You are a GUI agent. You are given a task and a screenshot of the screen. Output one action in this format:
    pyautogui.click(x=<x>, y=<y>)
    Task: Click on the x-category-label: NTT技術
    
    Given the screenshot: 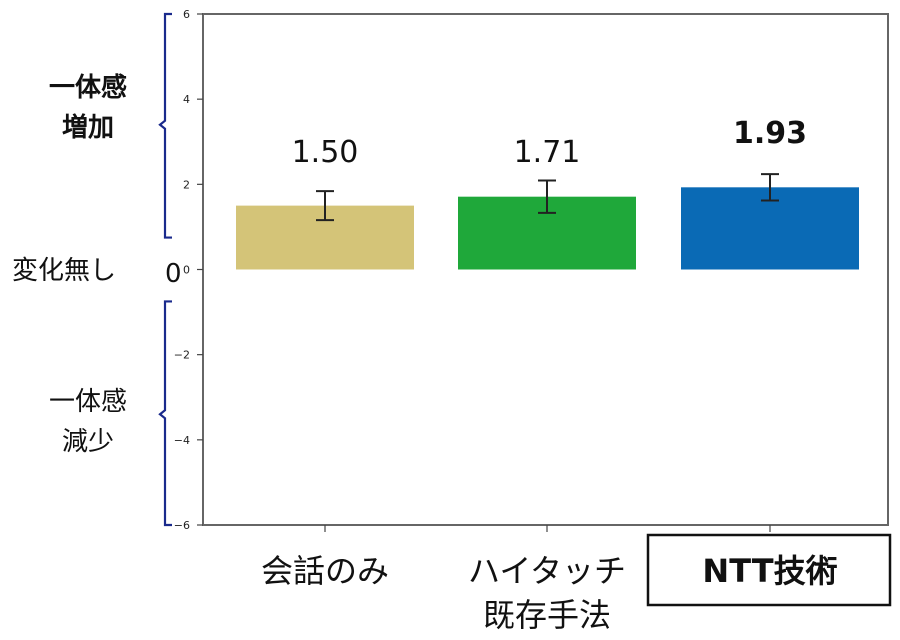 What is the action you would take?
    pyautogui.click(x=769, y=571)
    